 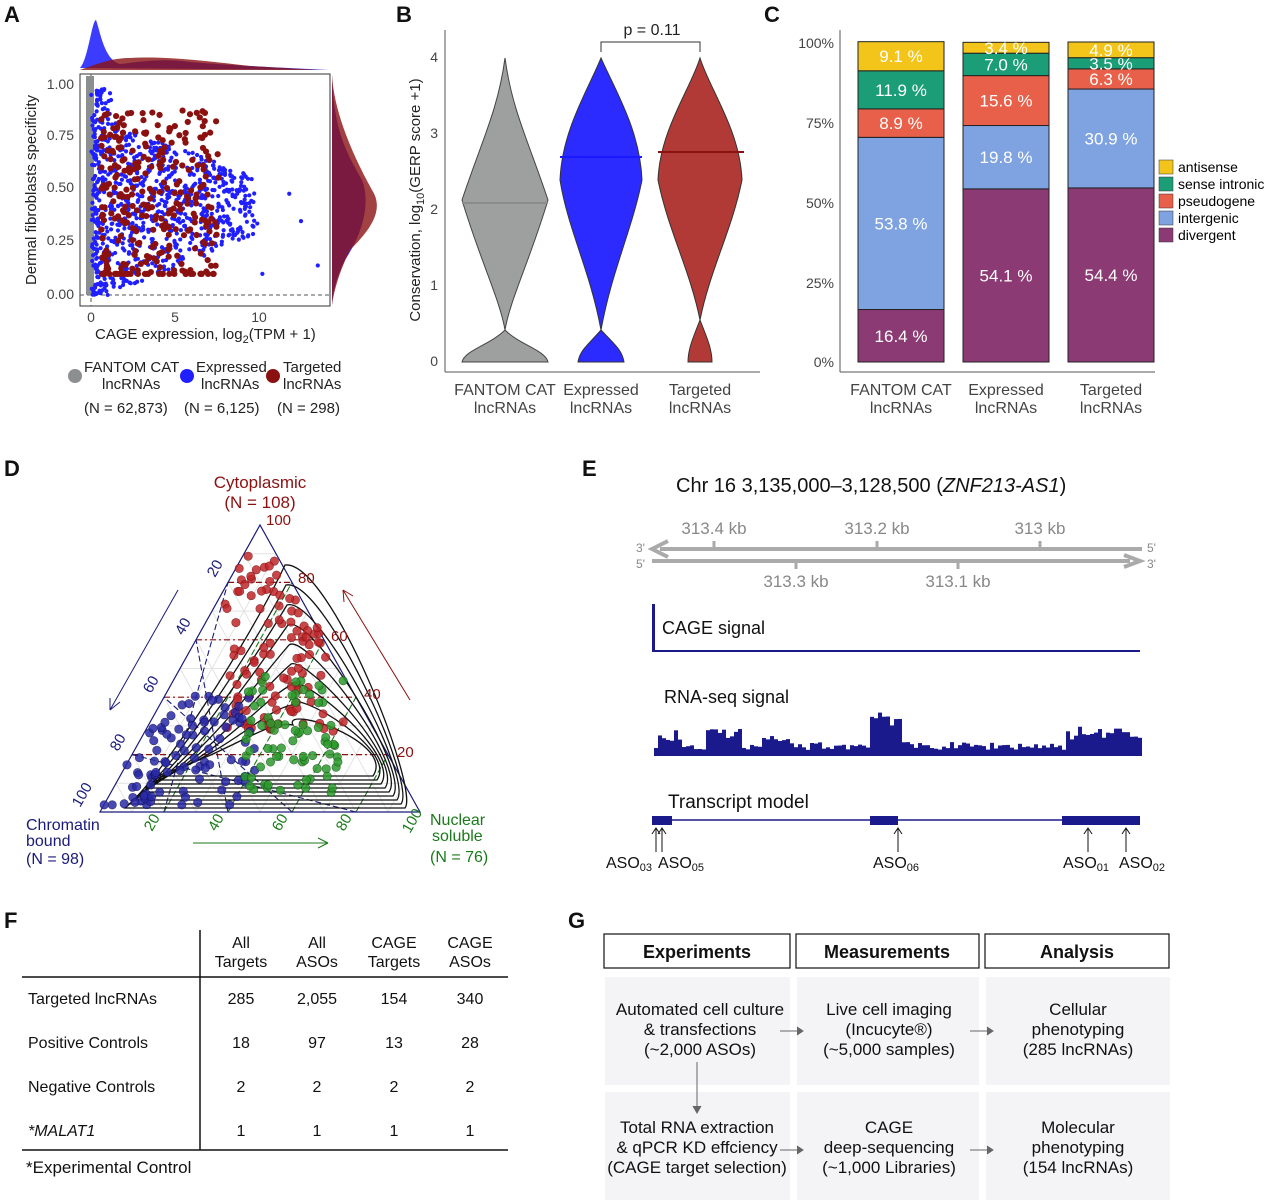 What do you see at coordinates (394, 1131) in the screenshot?
I see `f-cell: 1` at bounding box center [394, 1131].